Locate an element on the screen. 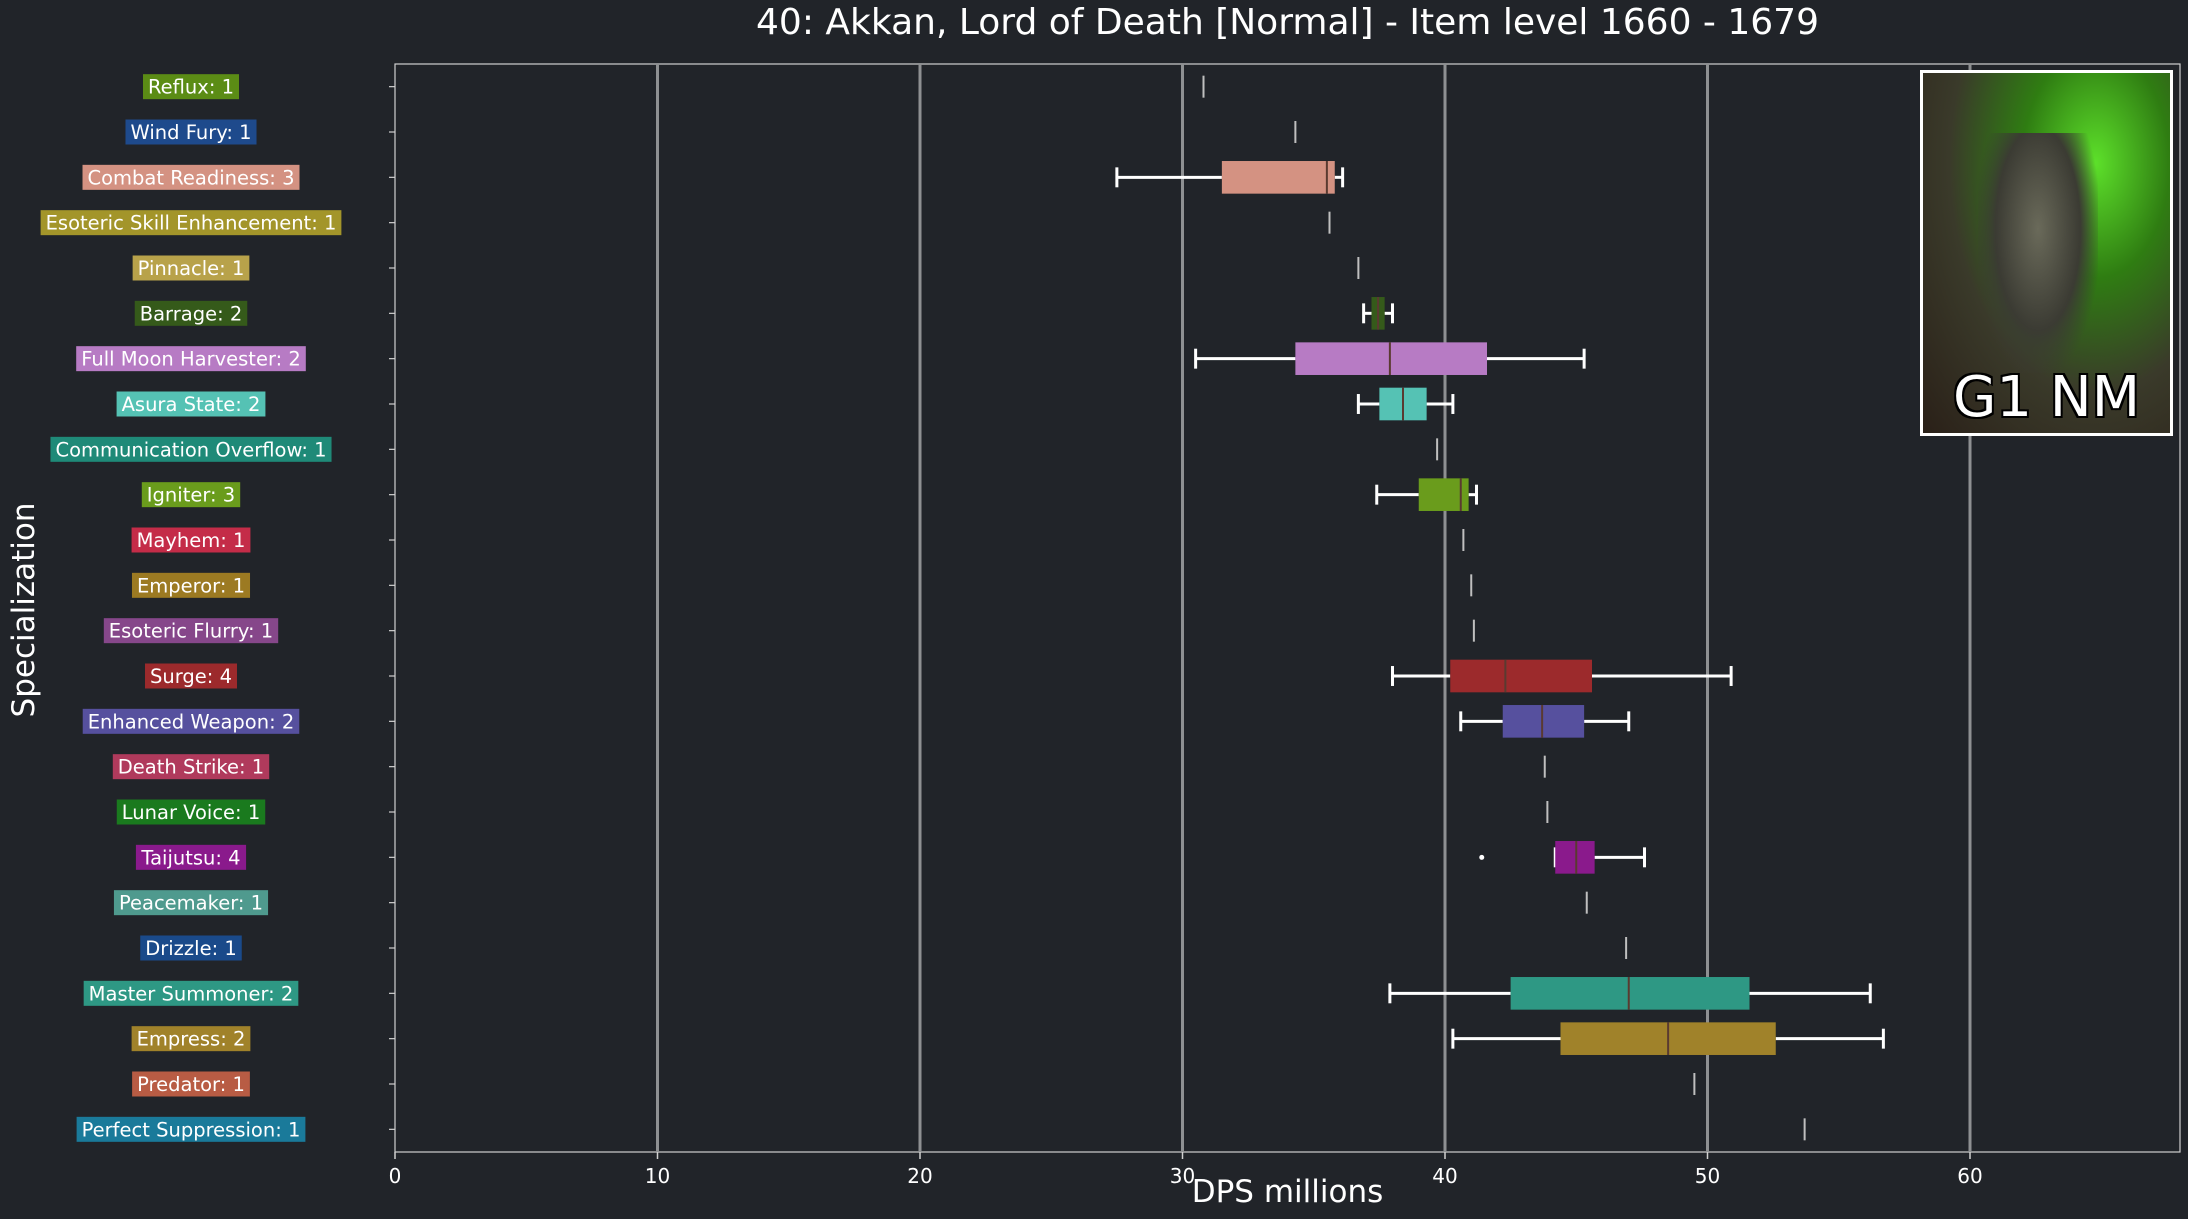  category-label: Barrage: 2 is located at coordinates (191, 313).